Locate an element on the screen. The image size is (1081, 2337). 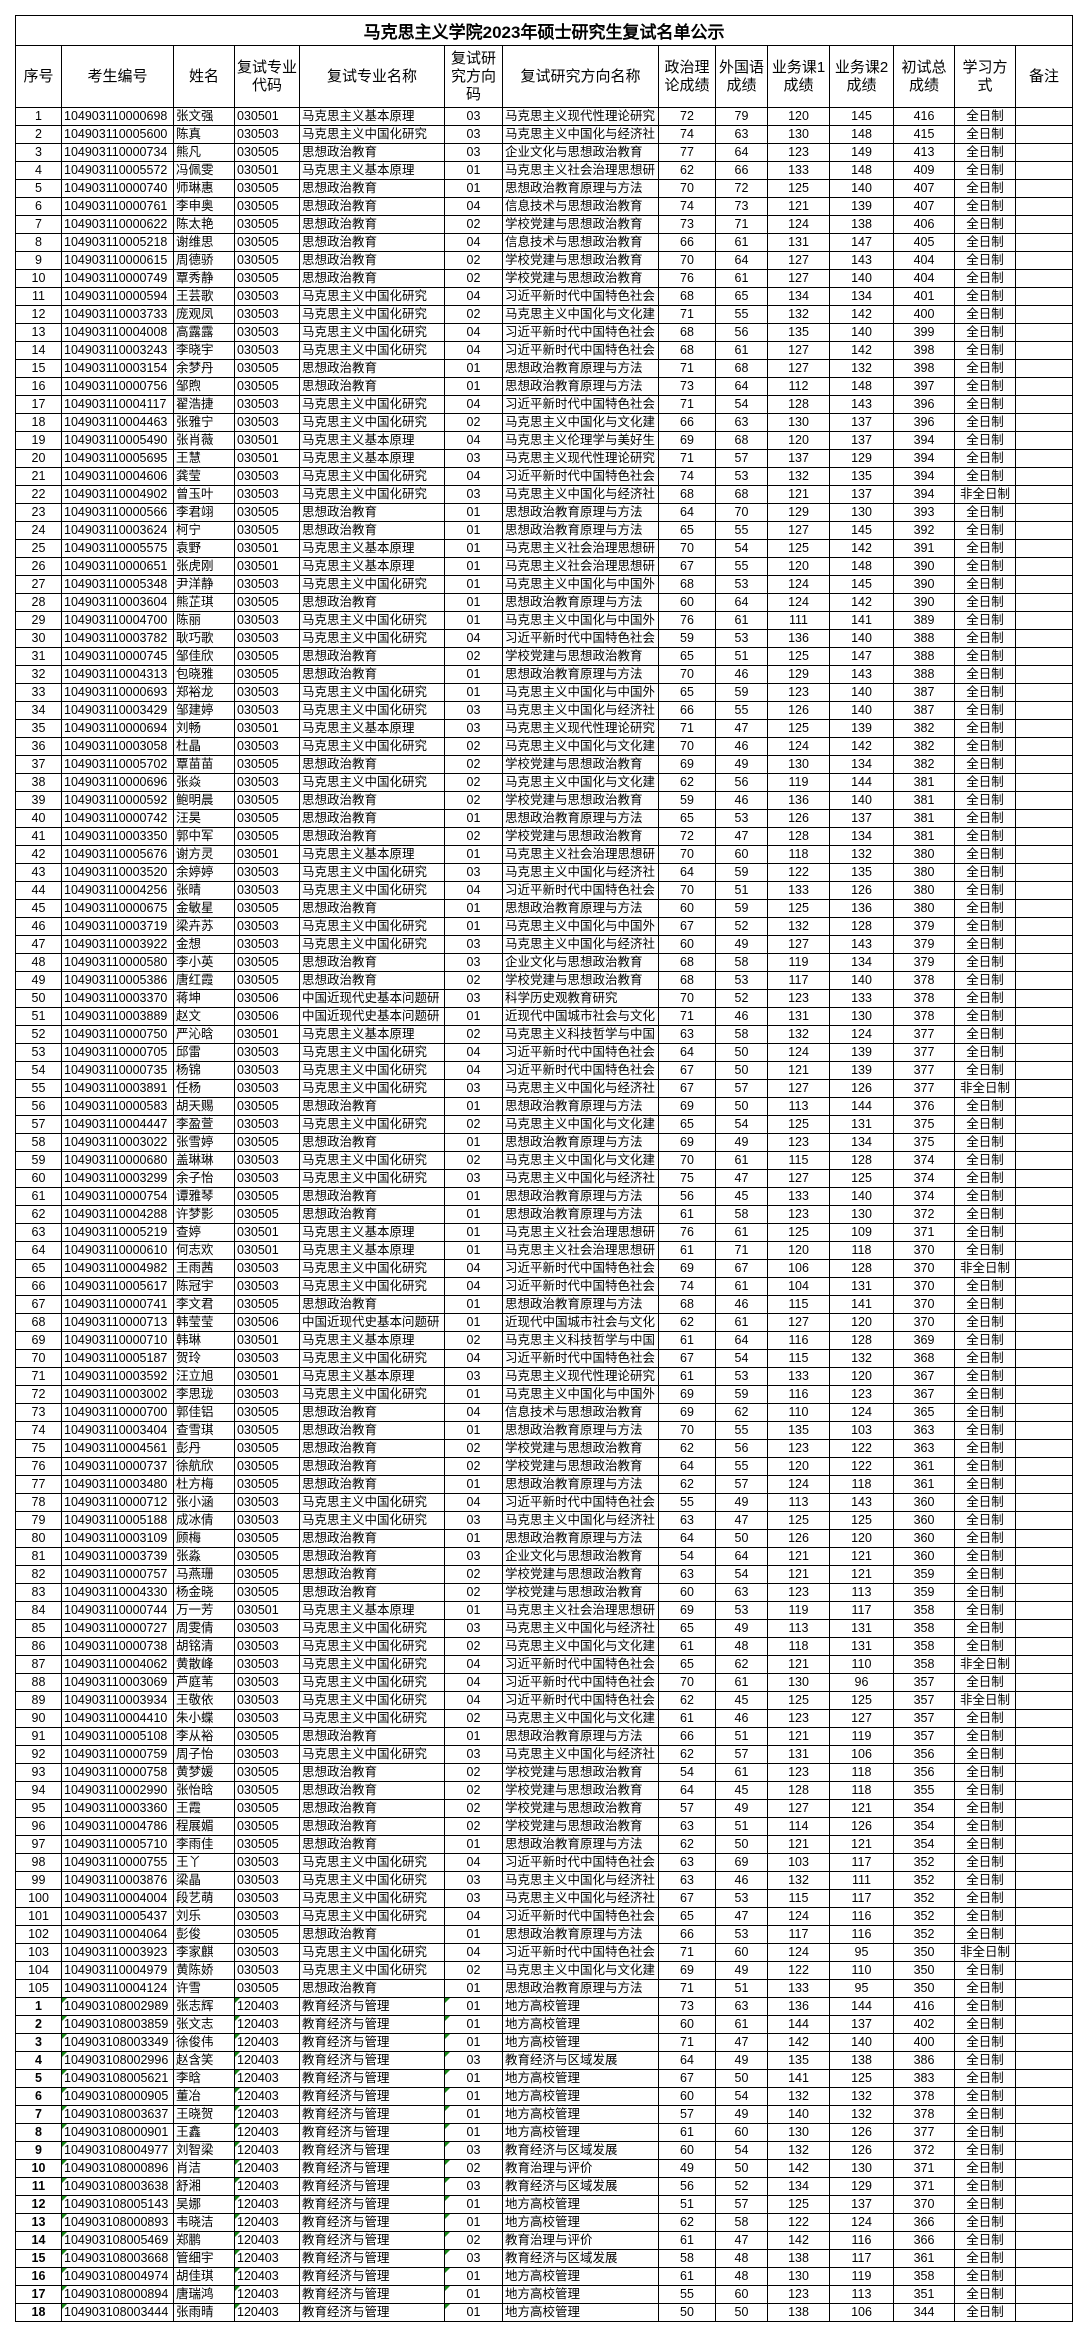
cell-foreign-language-score: 55 is located at coordinates (741, 314).